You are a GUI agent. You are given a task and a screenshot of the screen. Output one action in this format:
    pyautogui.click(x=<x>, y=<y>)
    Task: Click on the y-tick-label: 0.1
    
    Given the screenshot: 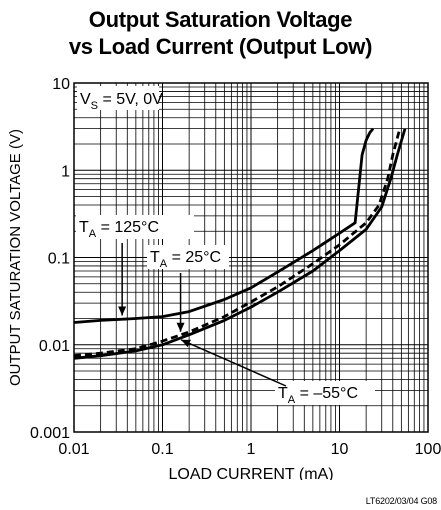 What is the action you would take?
    pyautogui.click(x=59, y=259)
    